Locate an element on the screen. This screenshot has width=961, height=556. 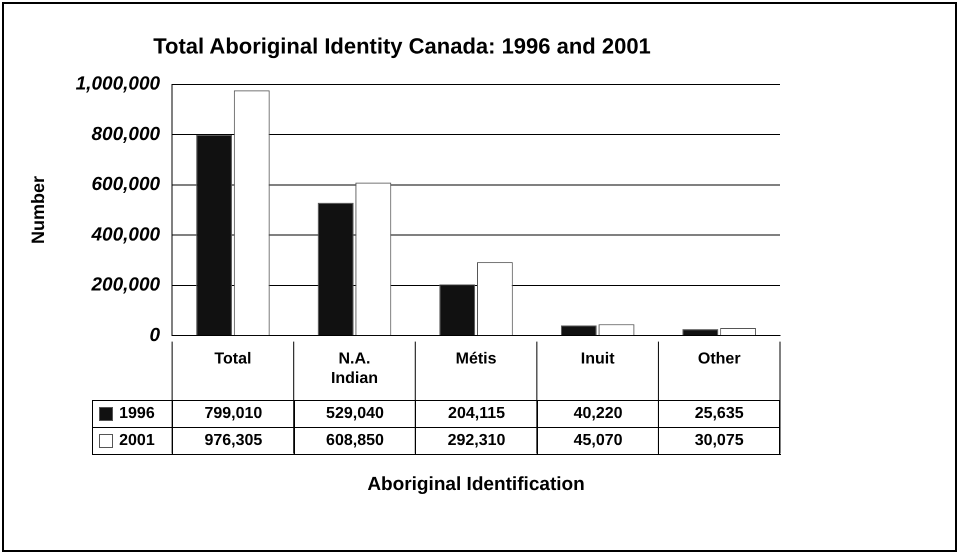
data-label: 529,040 is located at coordinates (355, 414).